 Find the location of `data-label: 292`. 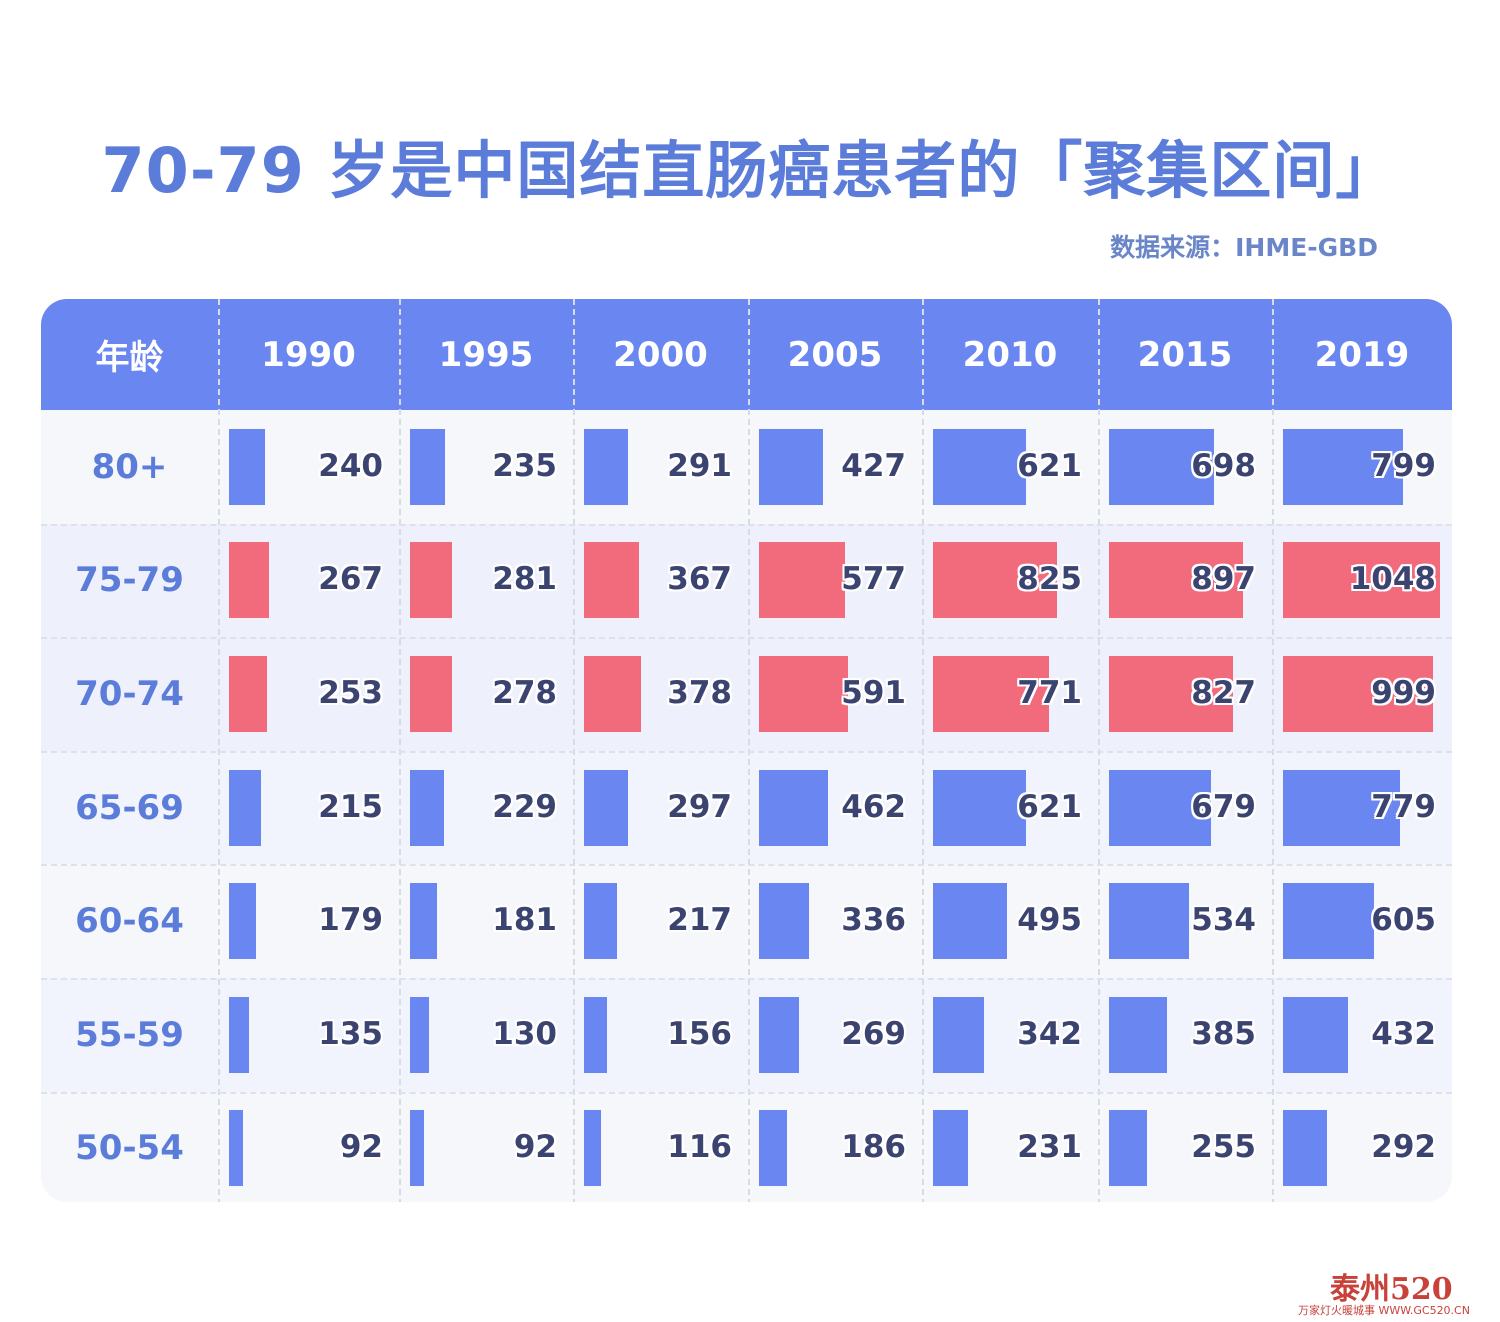

data-label: 292 is located at coordinates (1403, 1147).